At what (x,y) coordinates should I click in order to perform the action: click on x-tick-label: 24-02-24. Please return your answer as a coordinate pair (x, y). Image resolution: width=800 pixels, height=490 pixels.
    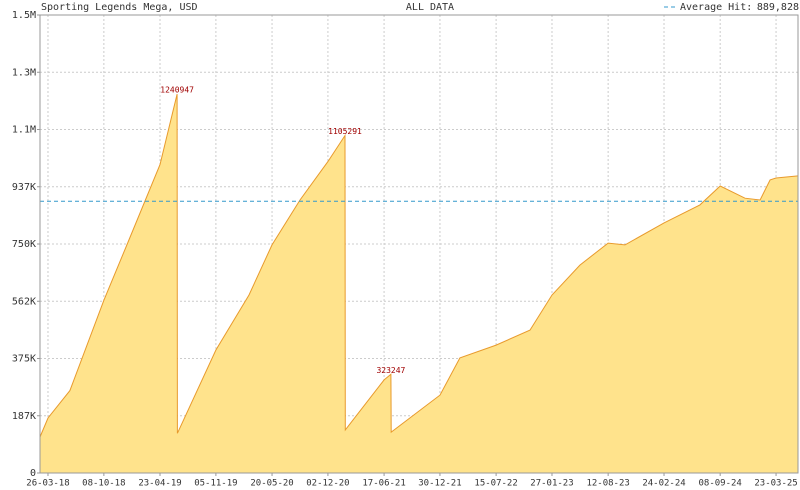
    Looking at the image, I should click on (663, 484).